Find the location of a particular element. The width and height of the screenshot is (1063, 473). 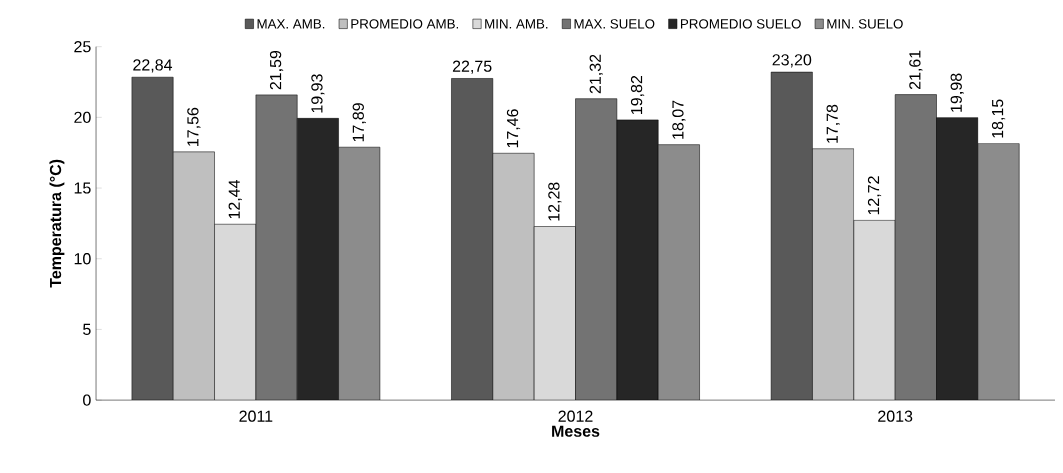

data-label: 12,44 is located at coordinates (235, 199).